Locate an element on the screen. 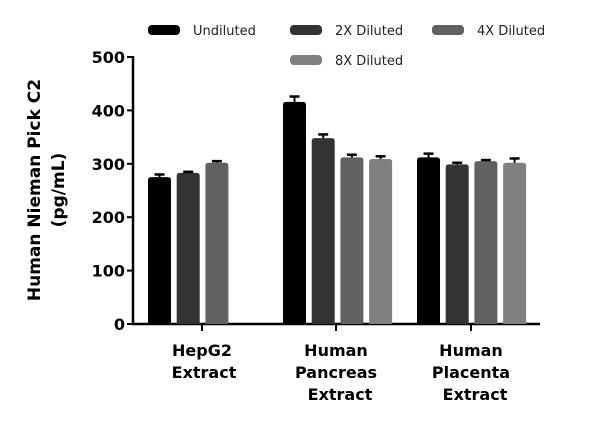  y-tick-label: 200 is located at coordinates (108, 217).